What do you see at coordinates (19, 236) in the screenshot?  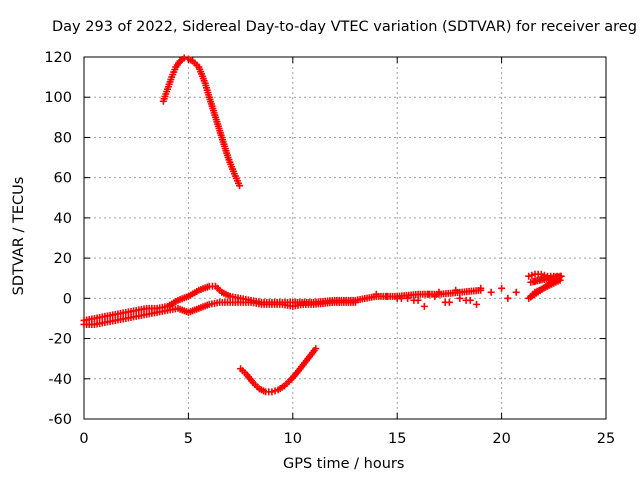 I see `y-axis-label: SDTVAR / TECUs` at bounding box center [19, 236].